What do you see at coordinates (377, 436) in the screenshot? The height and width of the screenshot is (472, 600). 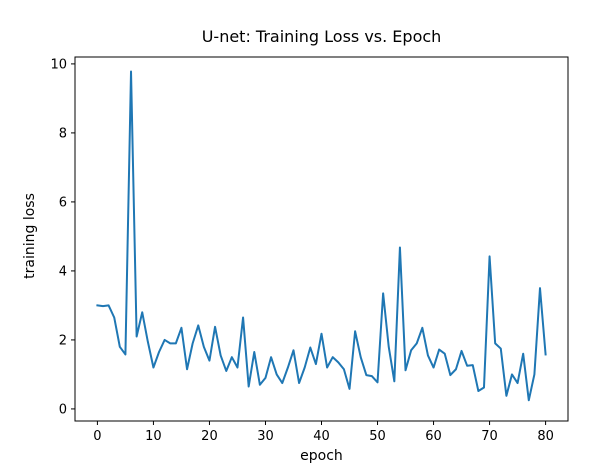 I see `x-tick-label: 50` at bounding box center [377, 436].